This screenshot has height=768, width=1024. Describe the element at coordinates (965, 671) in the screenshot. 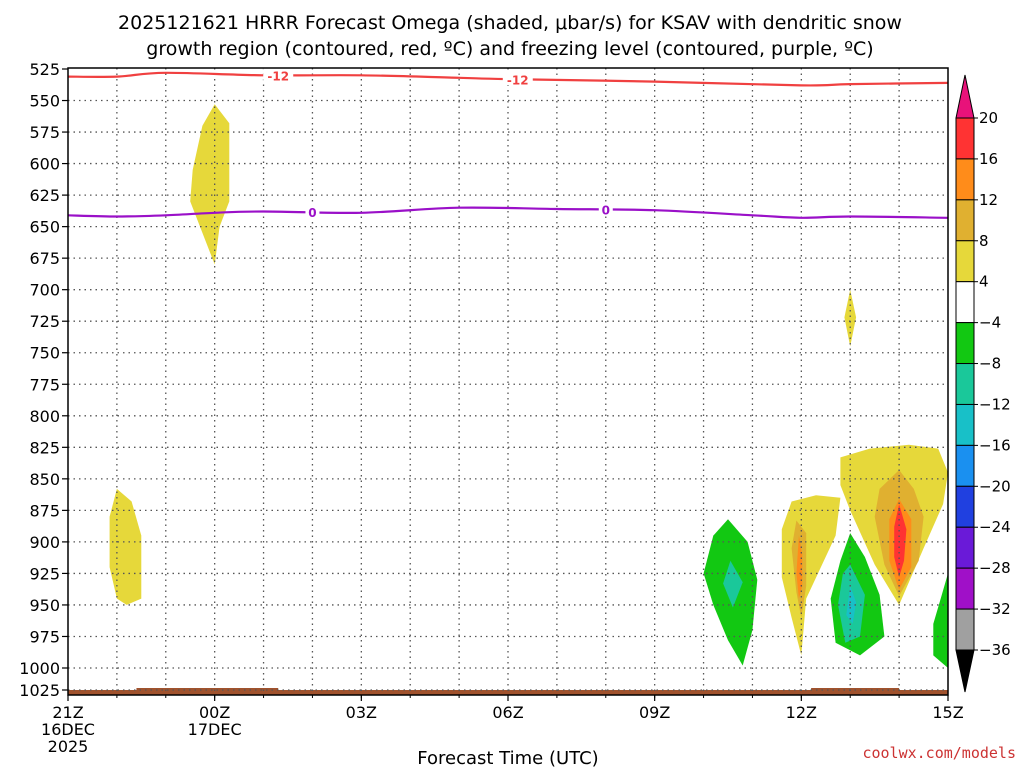

I see `colorbar-bottom-arrow` at that location.